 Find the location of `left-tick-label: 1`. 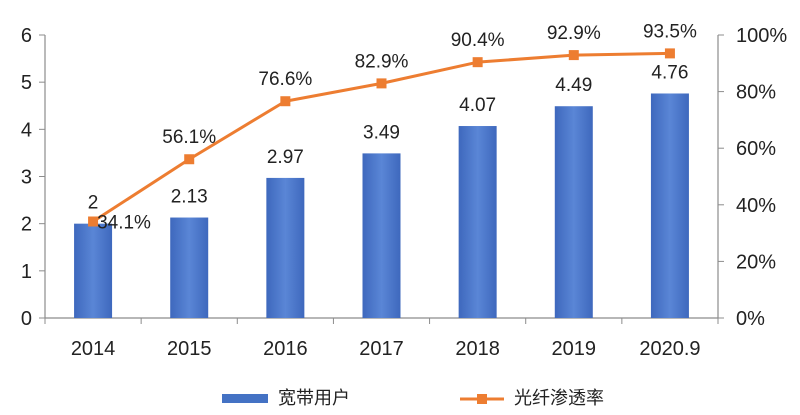

left-tick-label: 1 is located at coordinates (26, 272).